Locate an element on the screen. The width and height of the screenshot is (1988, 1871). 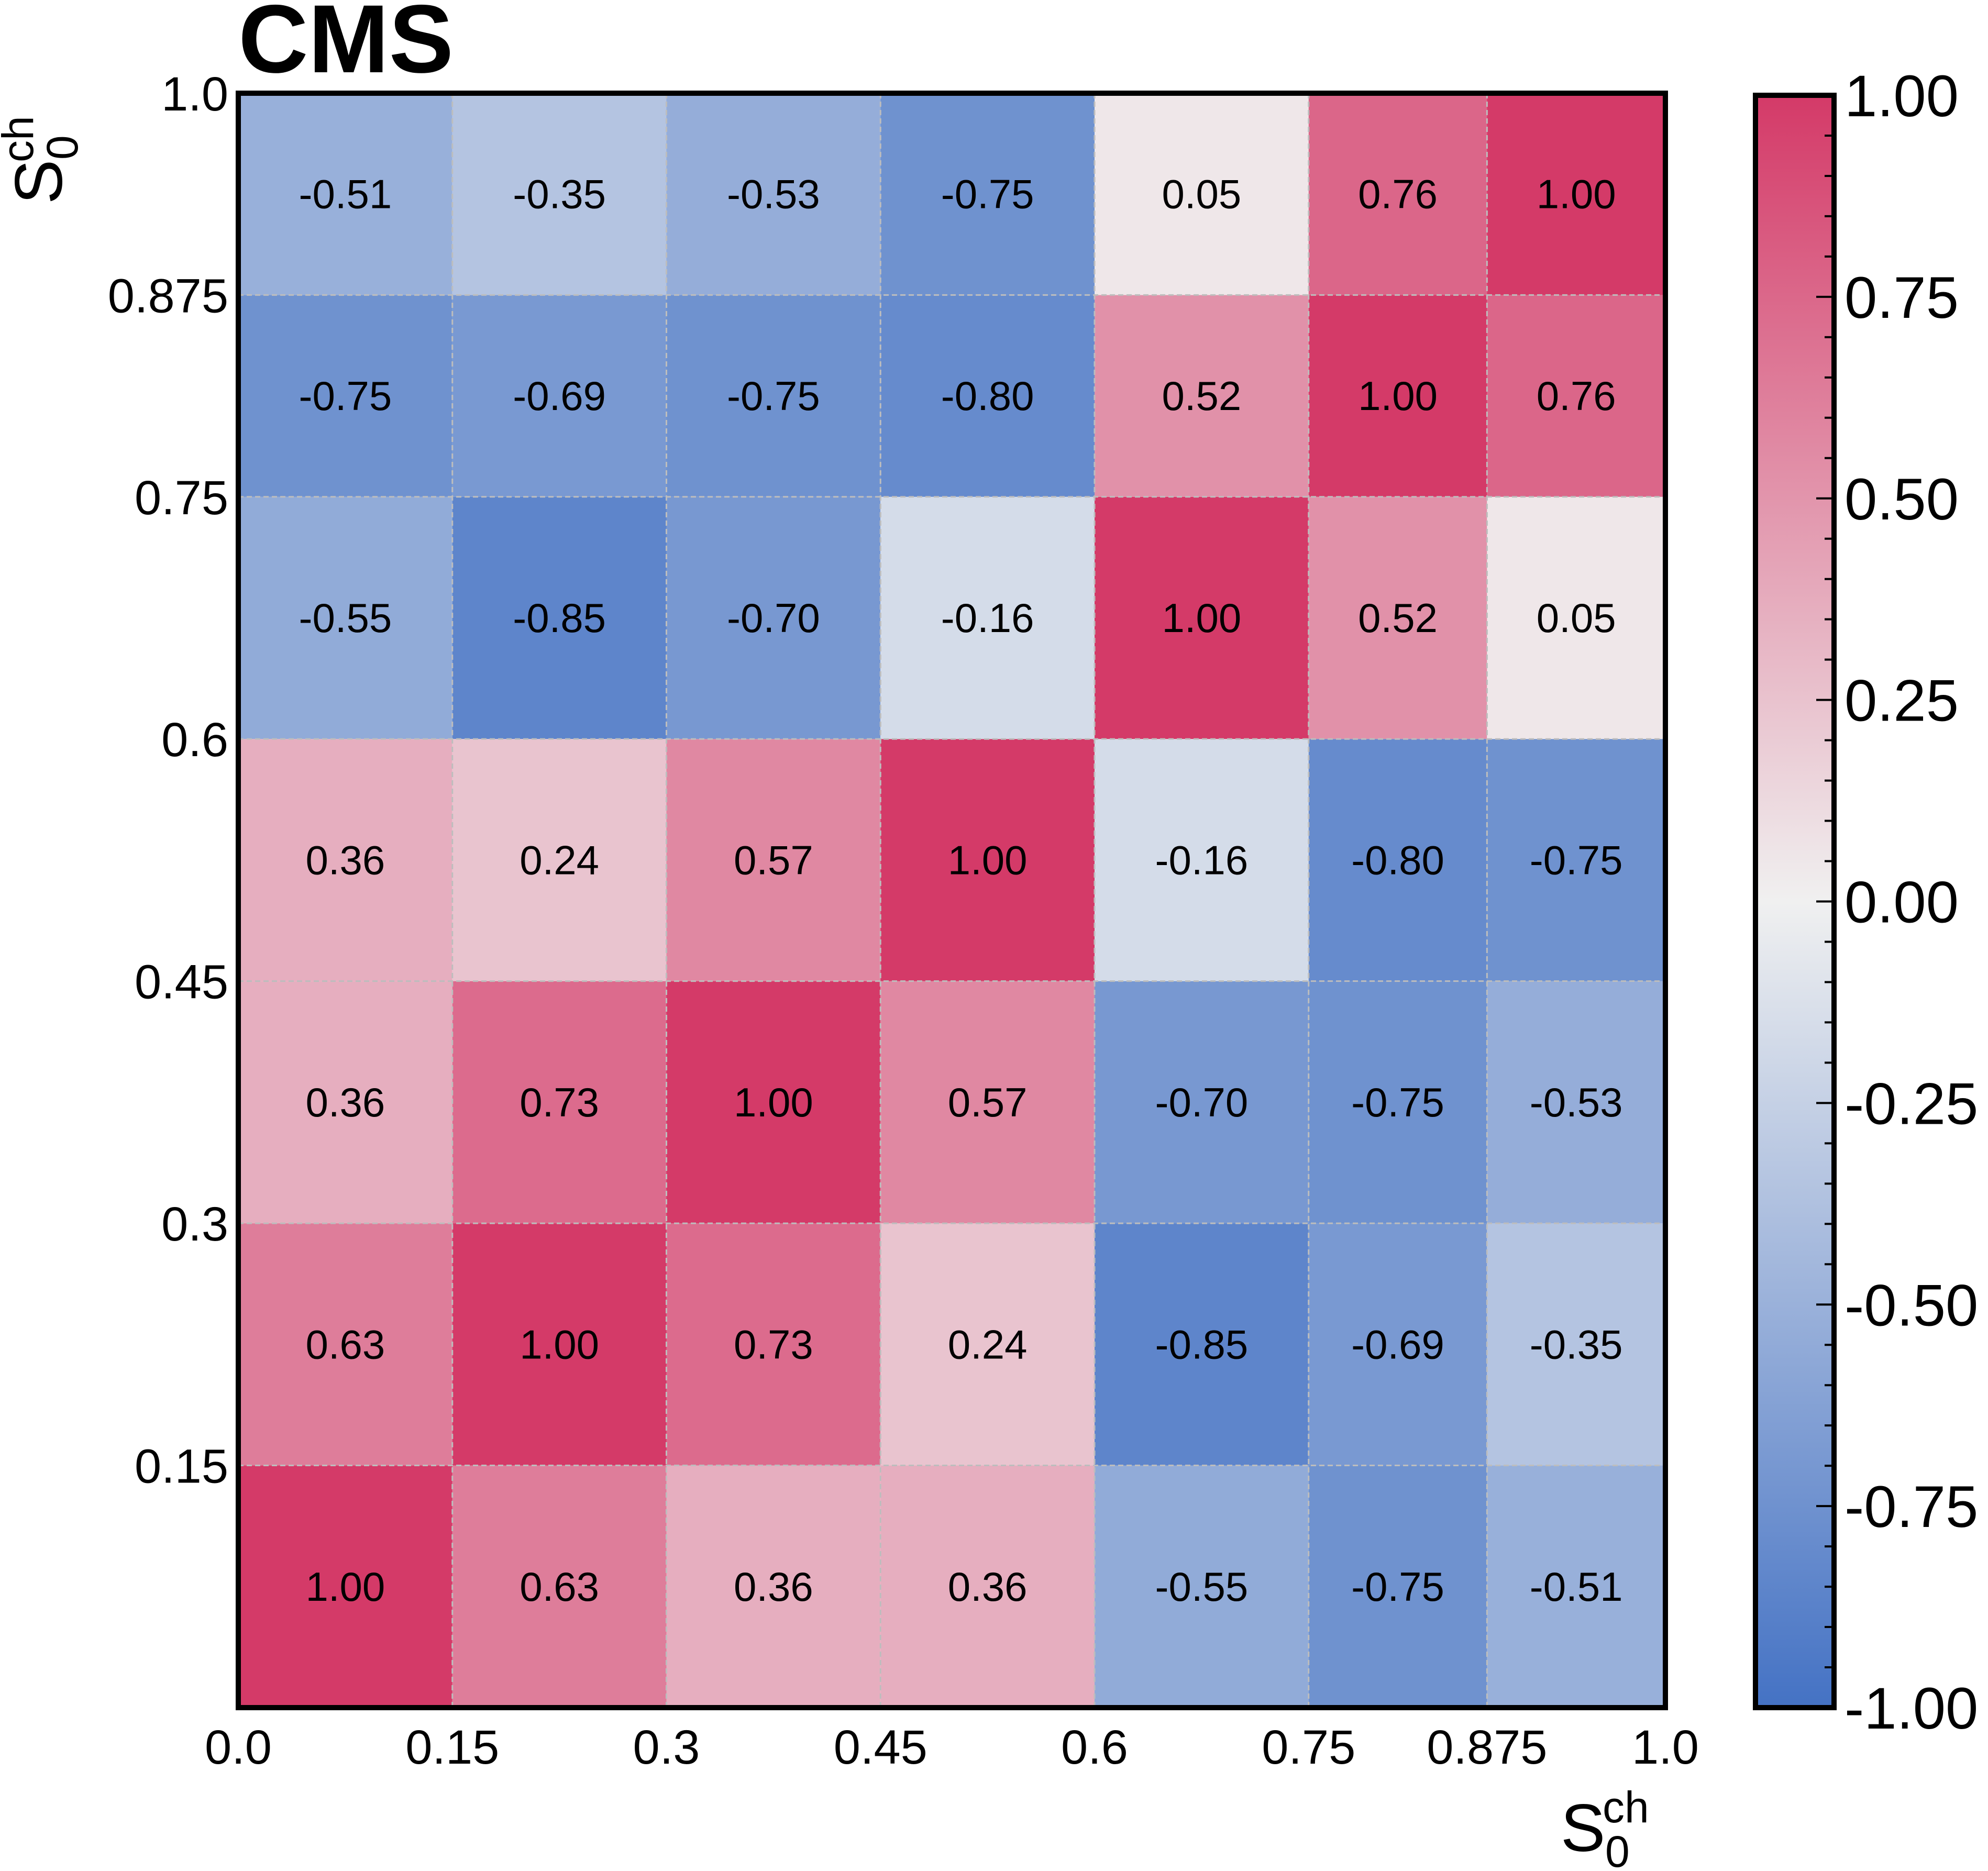
cell-value-label: 0.05 is located at coordinates (1201, 194).